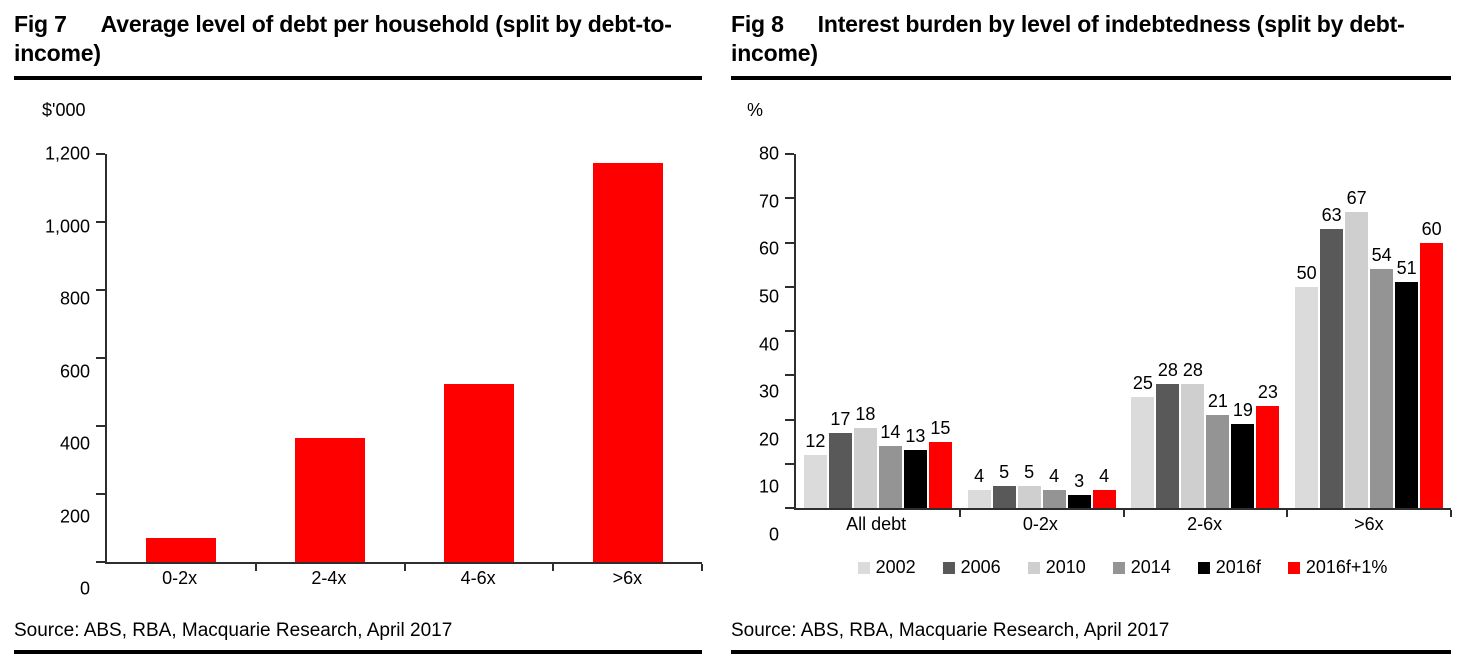 The image size is (1463, 664). Describe the element at coordinates (403, 578) in the screenshot. I see `fig7-x-axis: 0-2x 2-4x 4-6x >6x` at that location.